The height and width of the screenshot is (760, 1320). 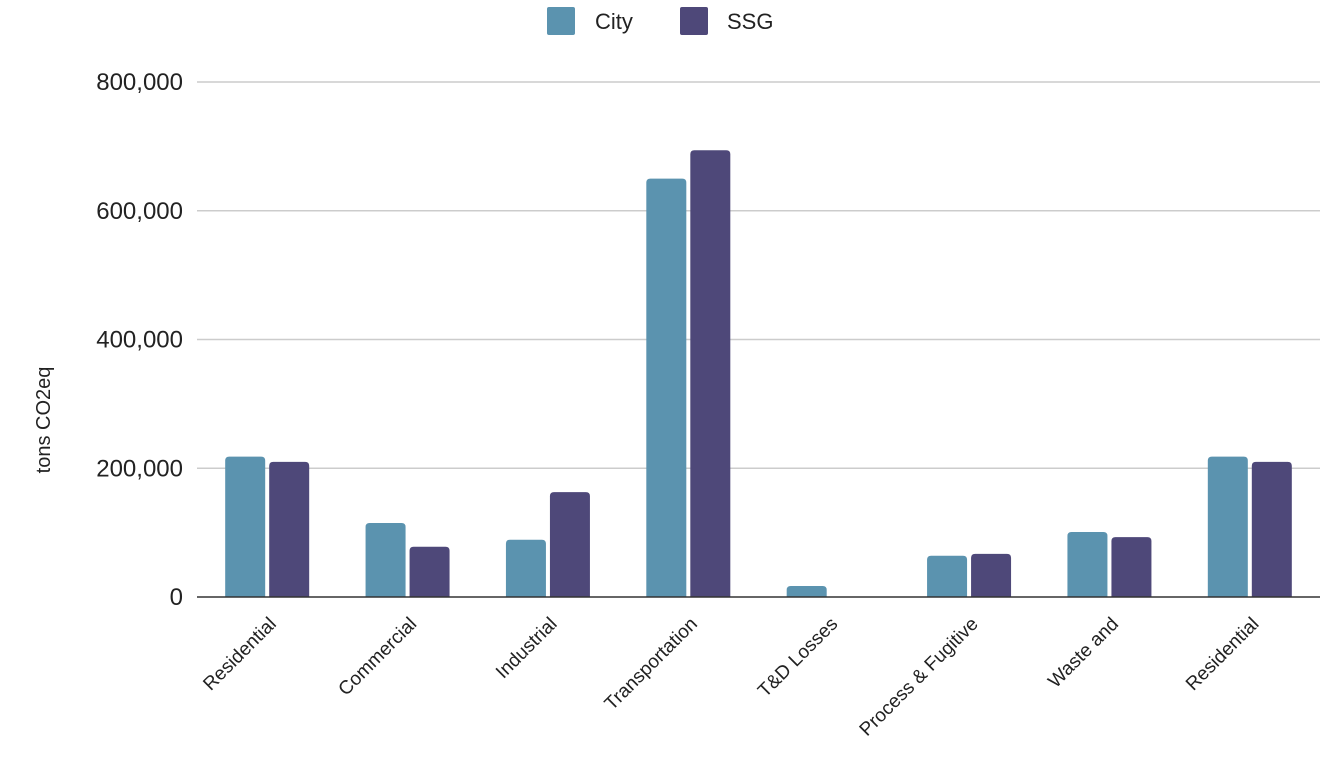 I want to click on y-tick-label: 200,000, so click(x=139, y=468).